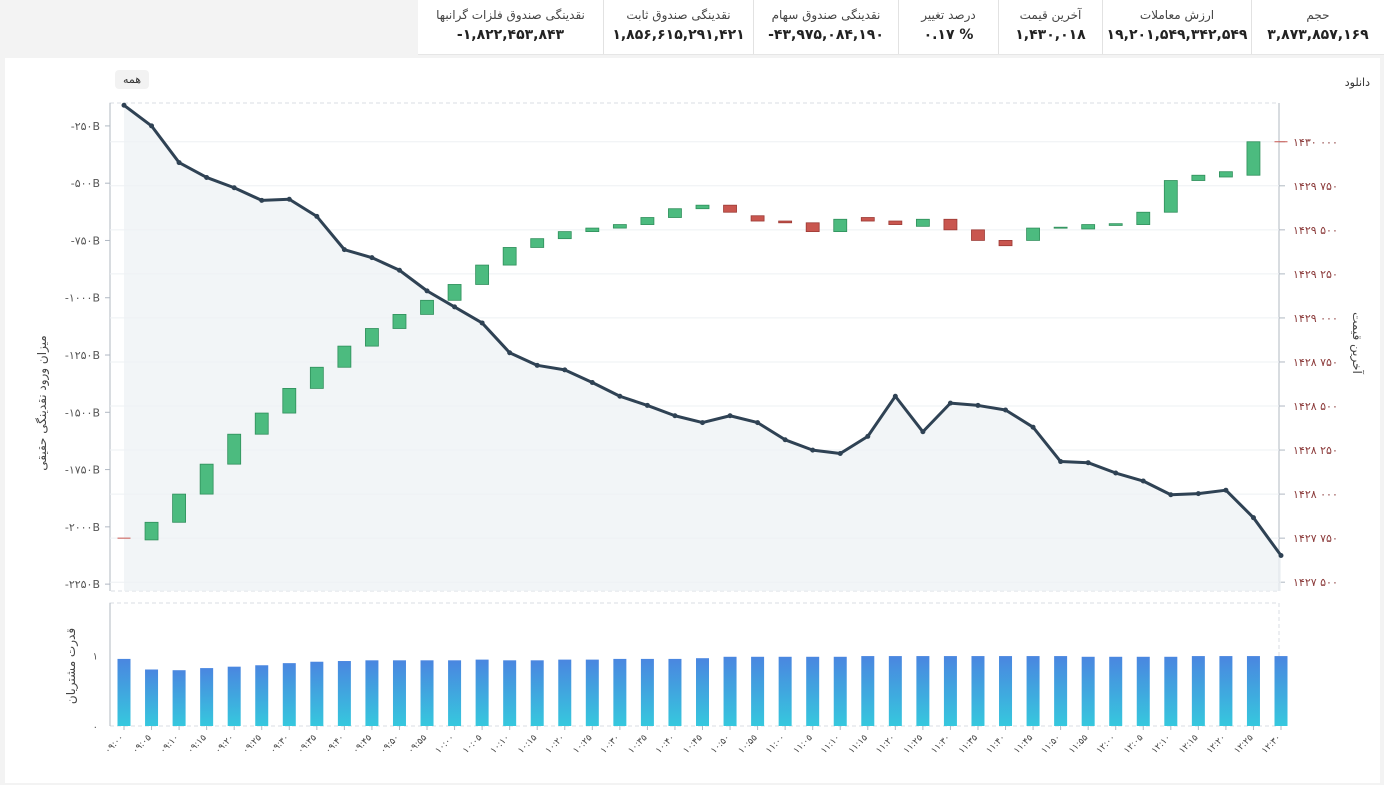 The image size is (1384, 785). Describe the element at coordinates (948, 27) in the screenshot. I see `stat-3: درصد تغییر ۰.۱۷ %` at that location.